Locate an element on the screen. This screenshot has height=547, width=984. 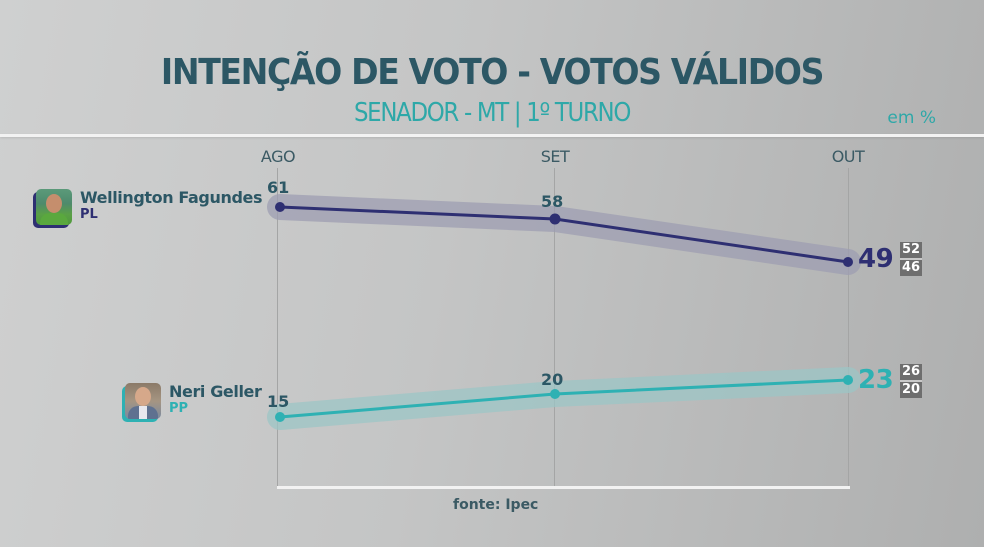
wellington-value-ago: 61 is located at coordinates (278, 187).